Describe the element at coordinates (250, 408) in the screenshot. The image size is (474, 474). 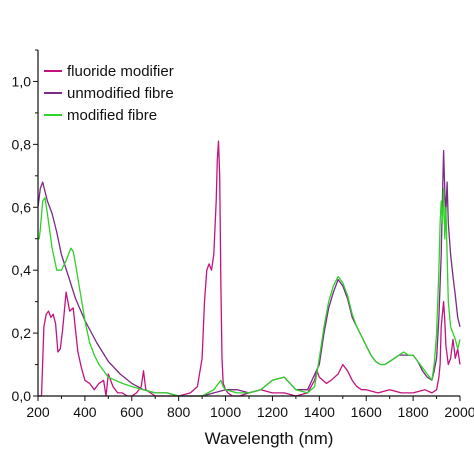
I see `x-tick-labels: 200 400 600 800 1000 1200 1400 1600 1800 2000` at that location.